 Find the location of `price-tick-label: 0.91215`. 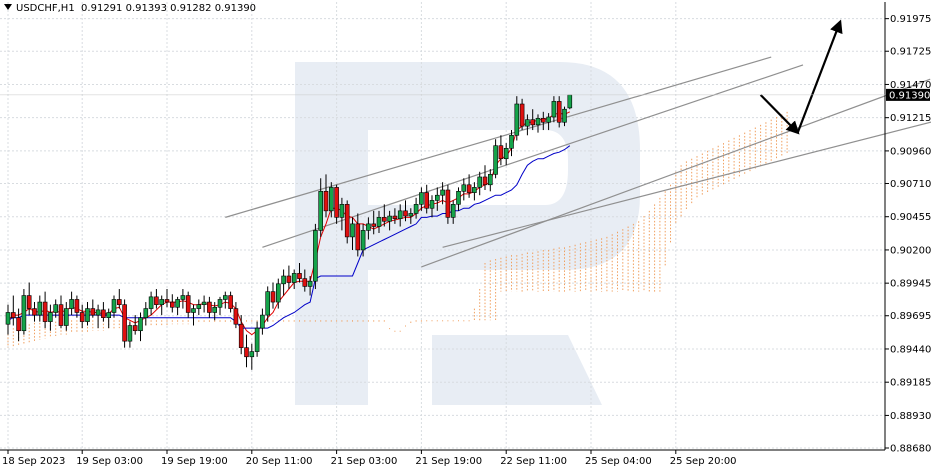

price-tick-label: 0.91215 is located at coordinates (910, 118).